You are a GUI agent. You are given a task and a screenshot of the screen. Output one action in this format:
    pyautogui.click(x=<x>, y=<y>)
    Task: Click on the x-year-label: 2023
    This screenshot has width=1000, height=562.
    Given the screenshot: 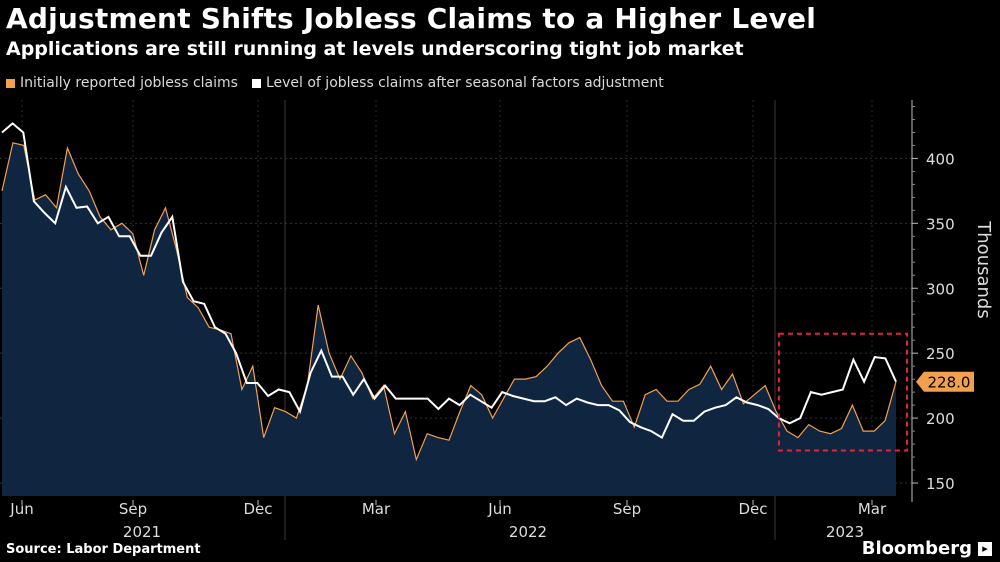 What is the action you would take?
    pyautogui.click(x=845, y=531)
    